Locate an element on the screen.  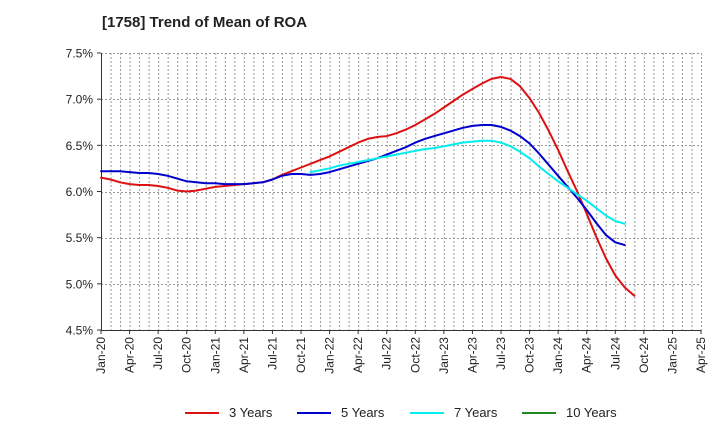
y-tick-label: 5.0% is located at coordinates (80, 284).